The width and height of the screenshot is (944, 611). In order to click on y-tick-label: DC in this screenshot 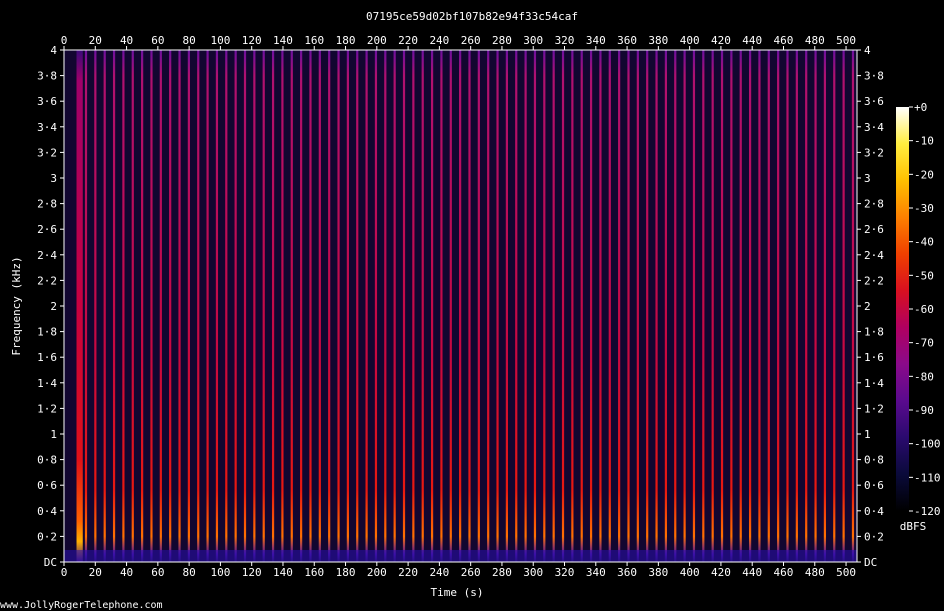, I will do `click(870, 562)`.